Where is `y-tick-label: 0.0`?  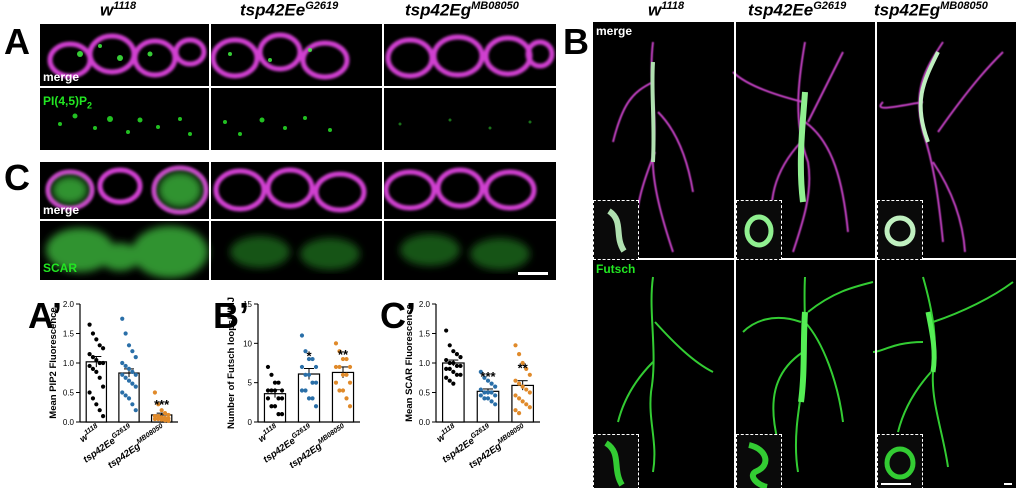
y-tick-label: 0.0 is located at coordinates (69, 422).